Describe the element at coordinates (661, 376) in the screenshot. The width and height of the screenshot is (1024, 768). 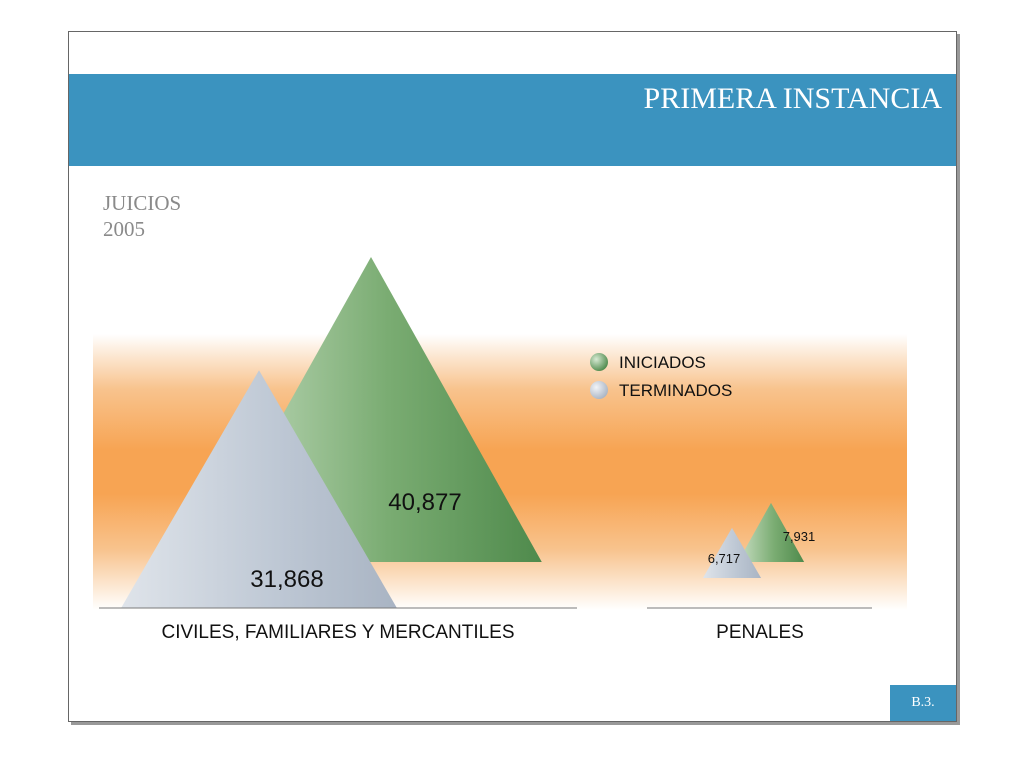
I see `legend: INICIADOS TERMINADOS` at that location.